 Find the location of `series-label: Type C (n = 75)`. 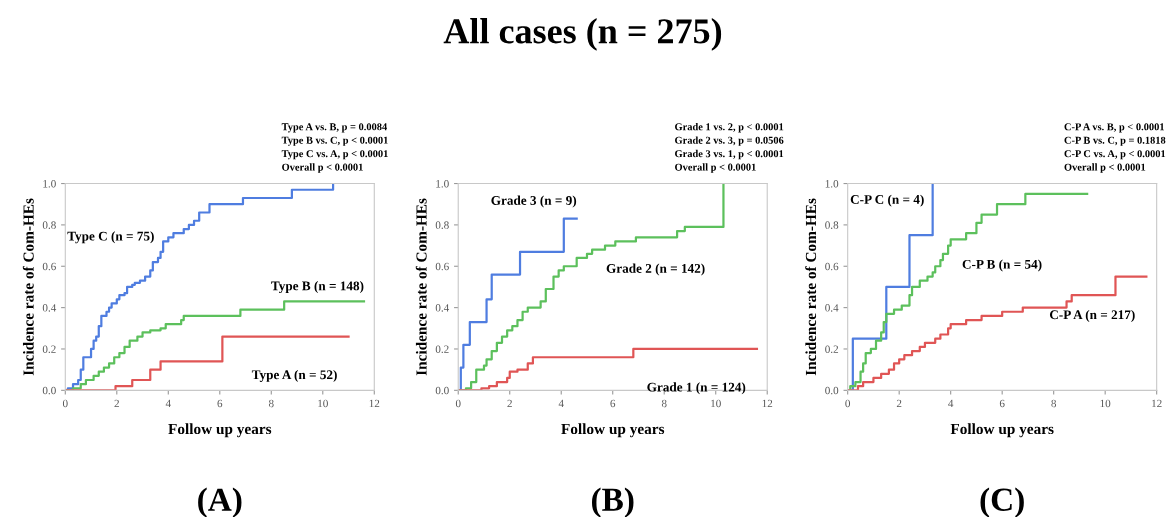

series-label: Type C (n = 75) is located at coordinates (110, 237).